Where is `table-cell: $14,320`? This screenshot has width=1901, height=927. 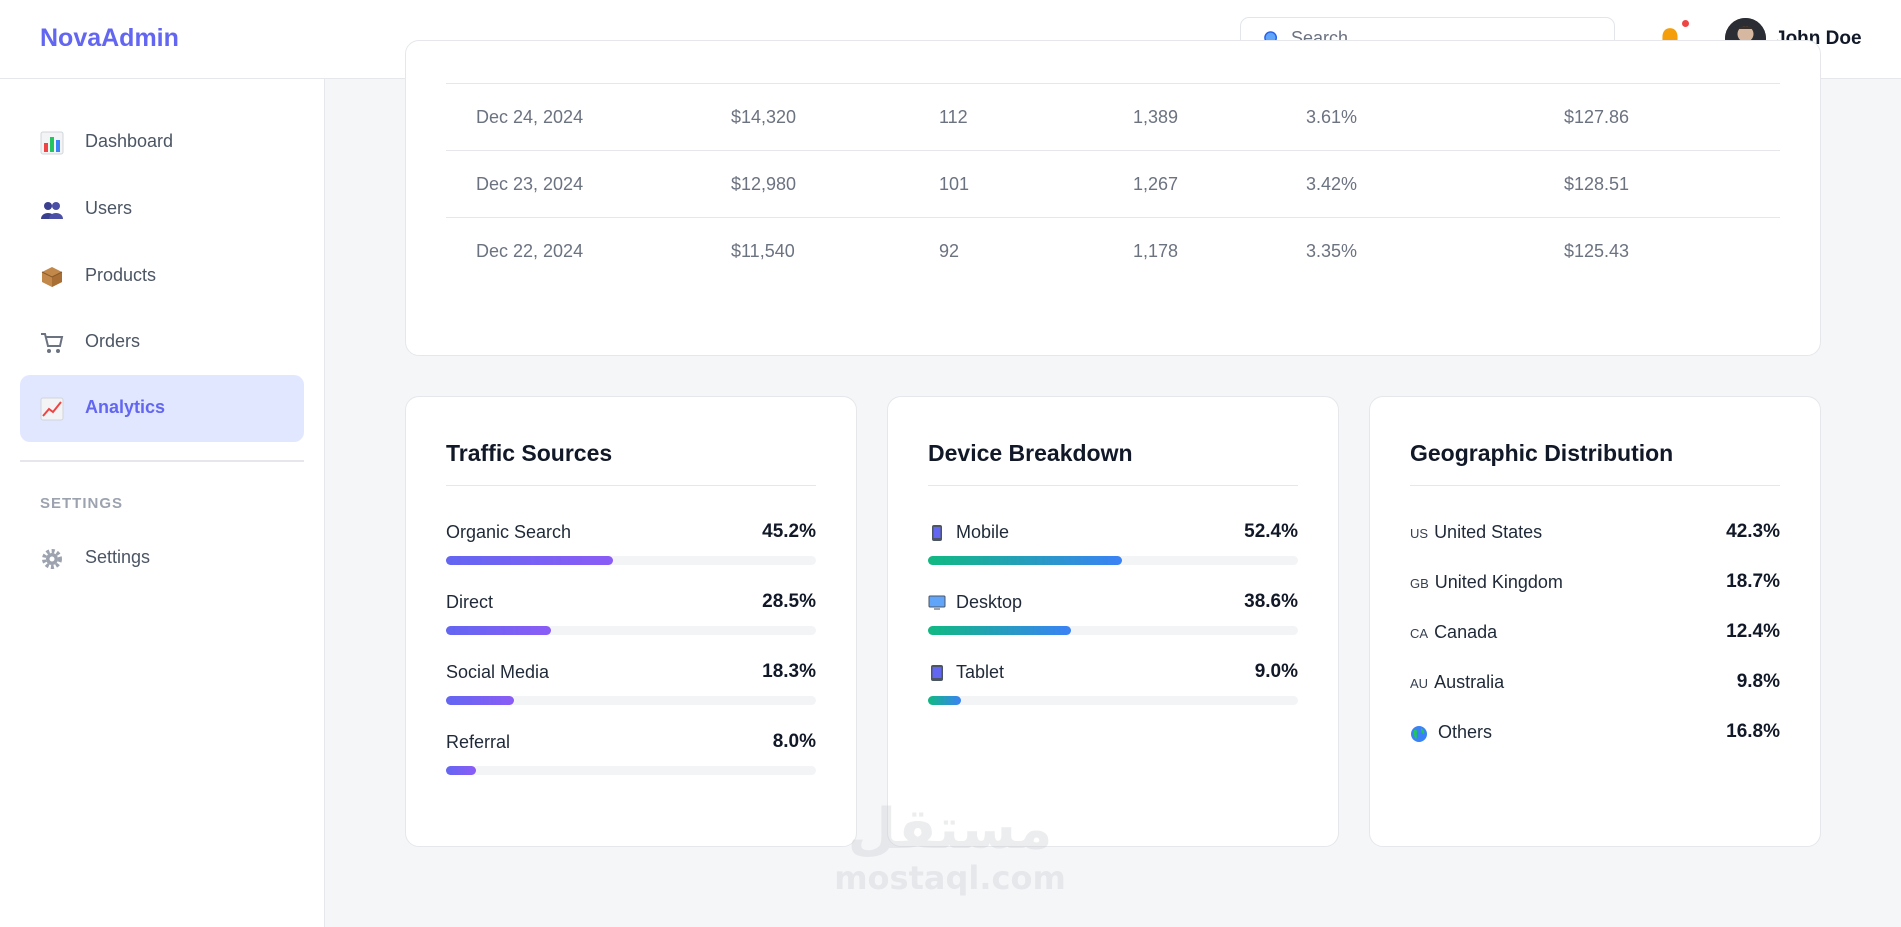 table-cell: $14,320 is located at coordinates (764, 117).